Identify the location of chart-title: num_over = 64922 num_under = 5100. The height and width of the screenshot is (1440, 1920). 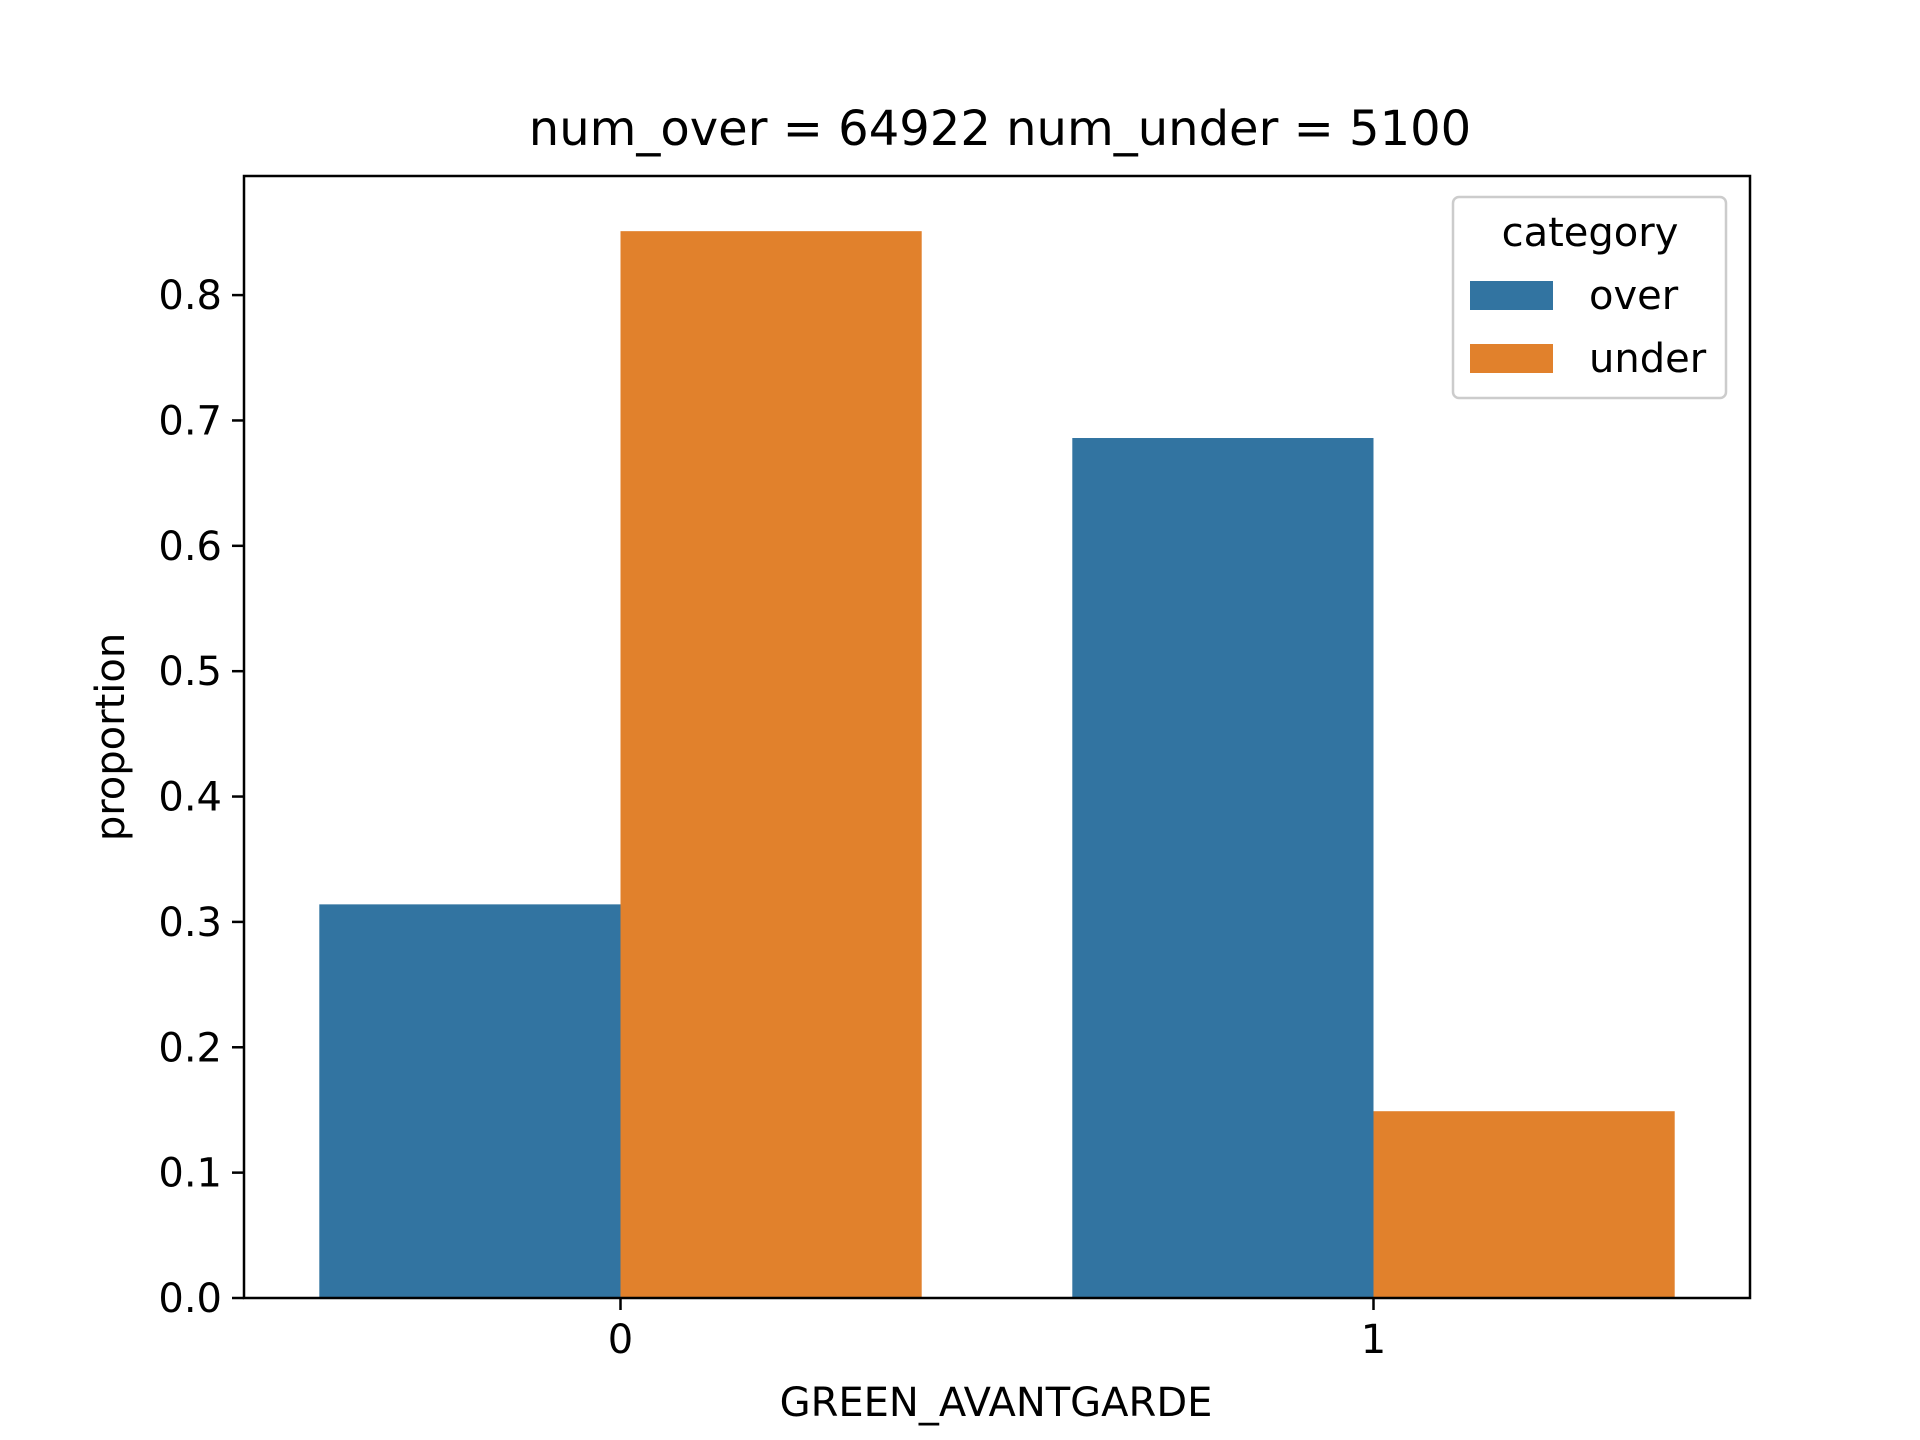
(1000, 129).